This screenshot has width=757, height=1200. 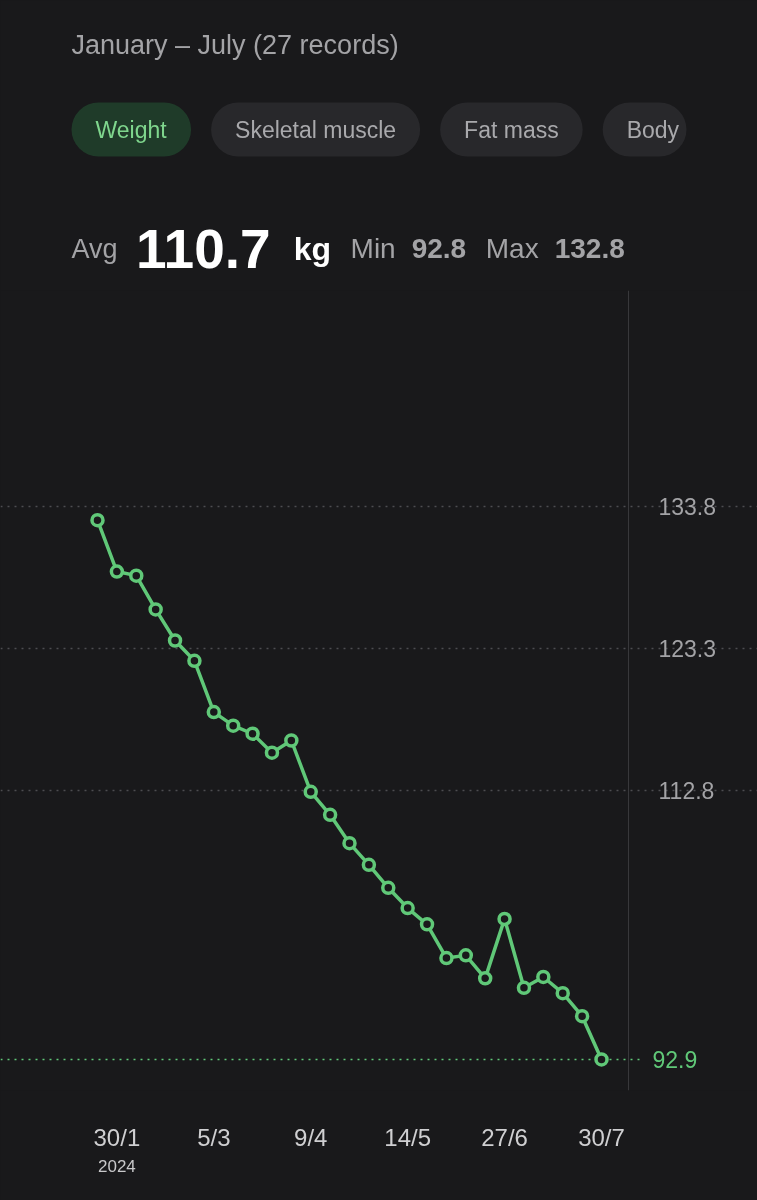 I want to click on ref-line-label: 92.9, so click(x=675, y=1059).